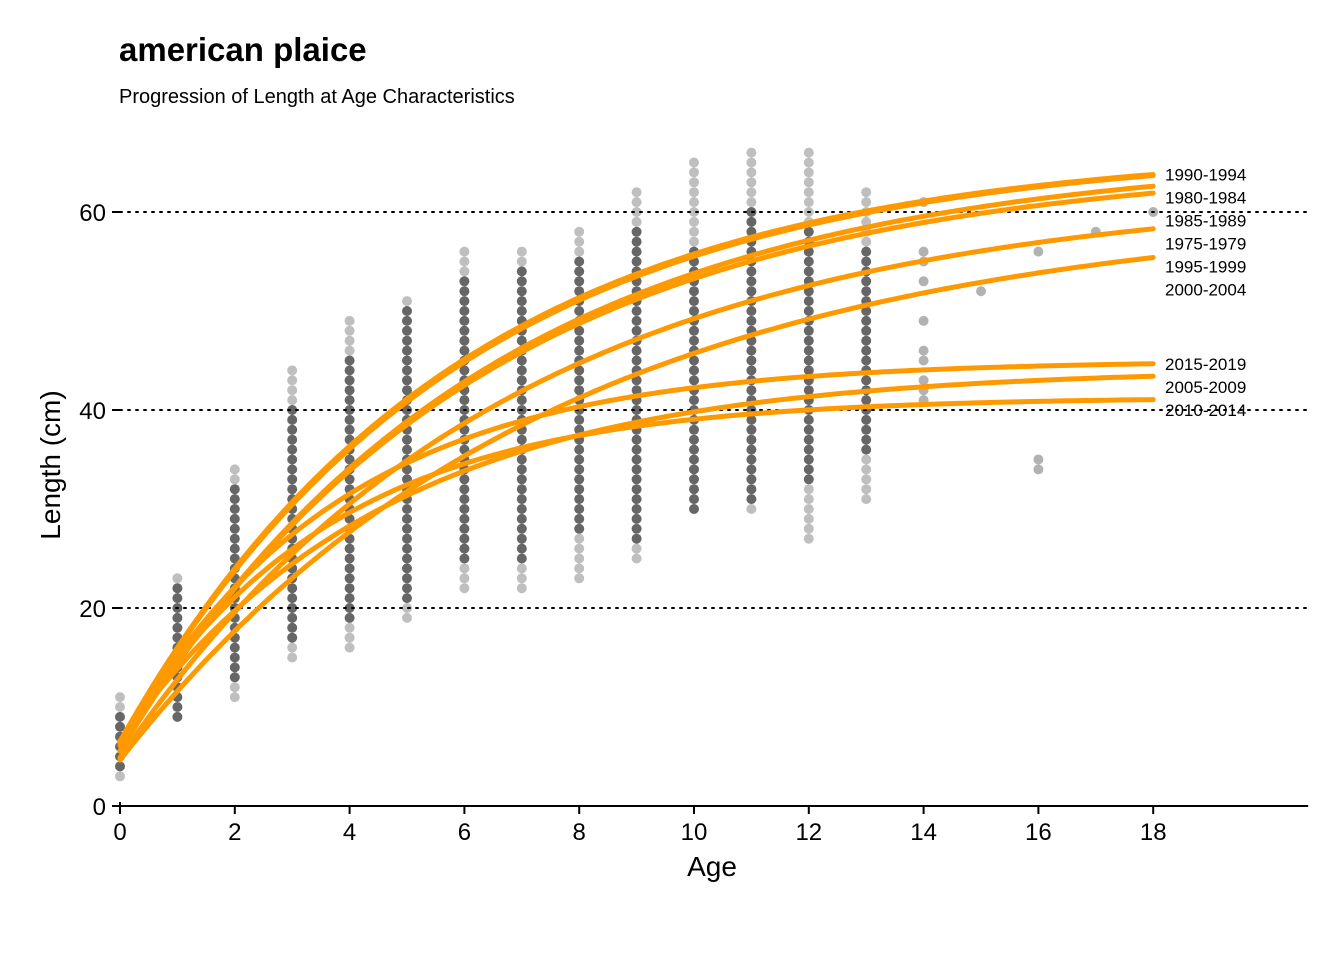 The height and width of the screenshot is (960, 1344). Describe the element at coordinates (923, 832) in the screenshot. I see `x-tick-label-14: 14` at that location.